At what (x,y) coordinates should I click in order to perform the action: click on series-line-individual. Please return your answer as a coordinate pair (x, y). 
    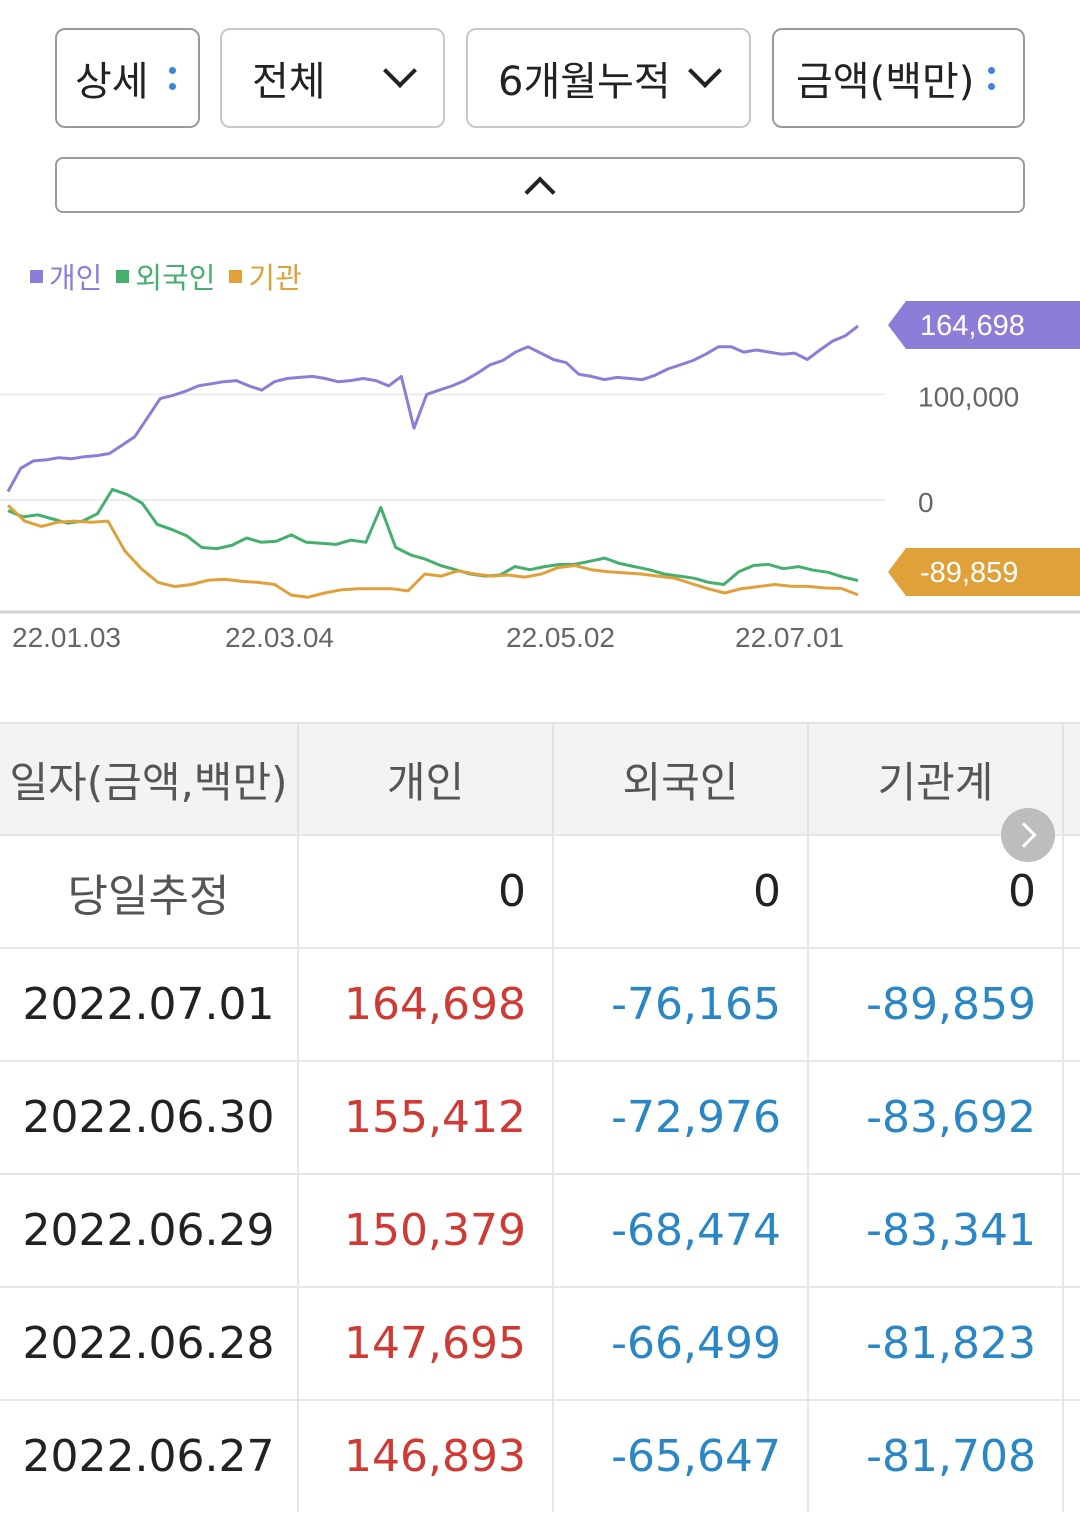
    Looking at the image, I should click on (432, 408).